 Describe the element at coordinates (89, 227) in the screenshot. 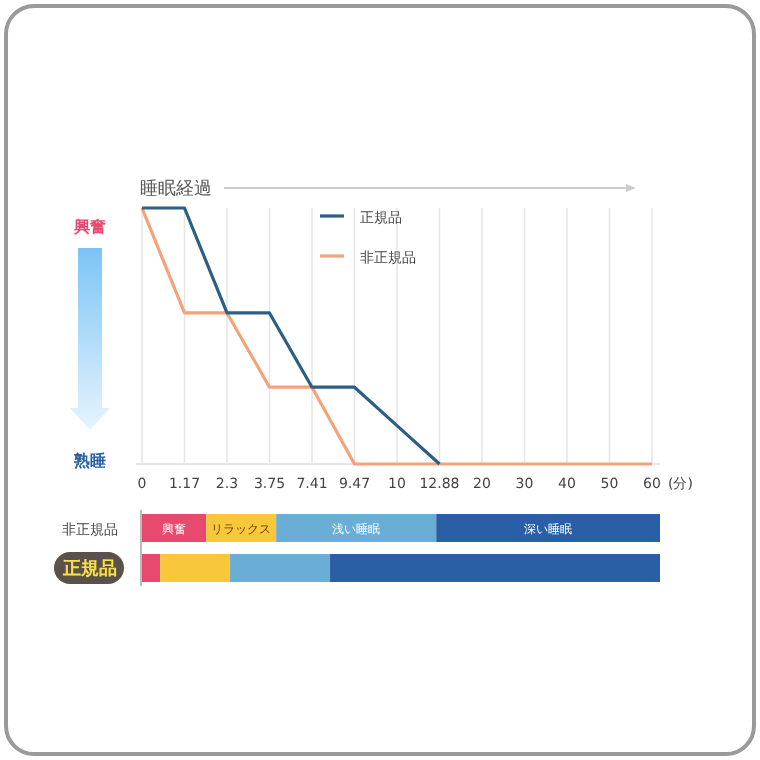

I see `text: 興奮` at that location.